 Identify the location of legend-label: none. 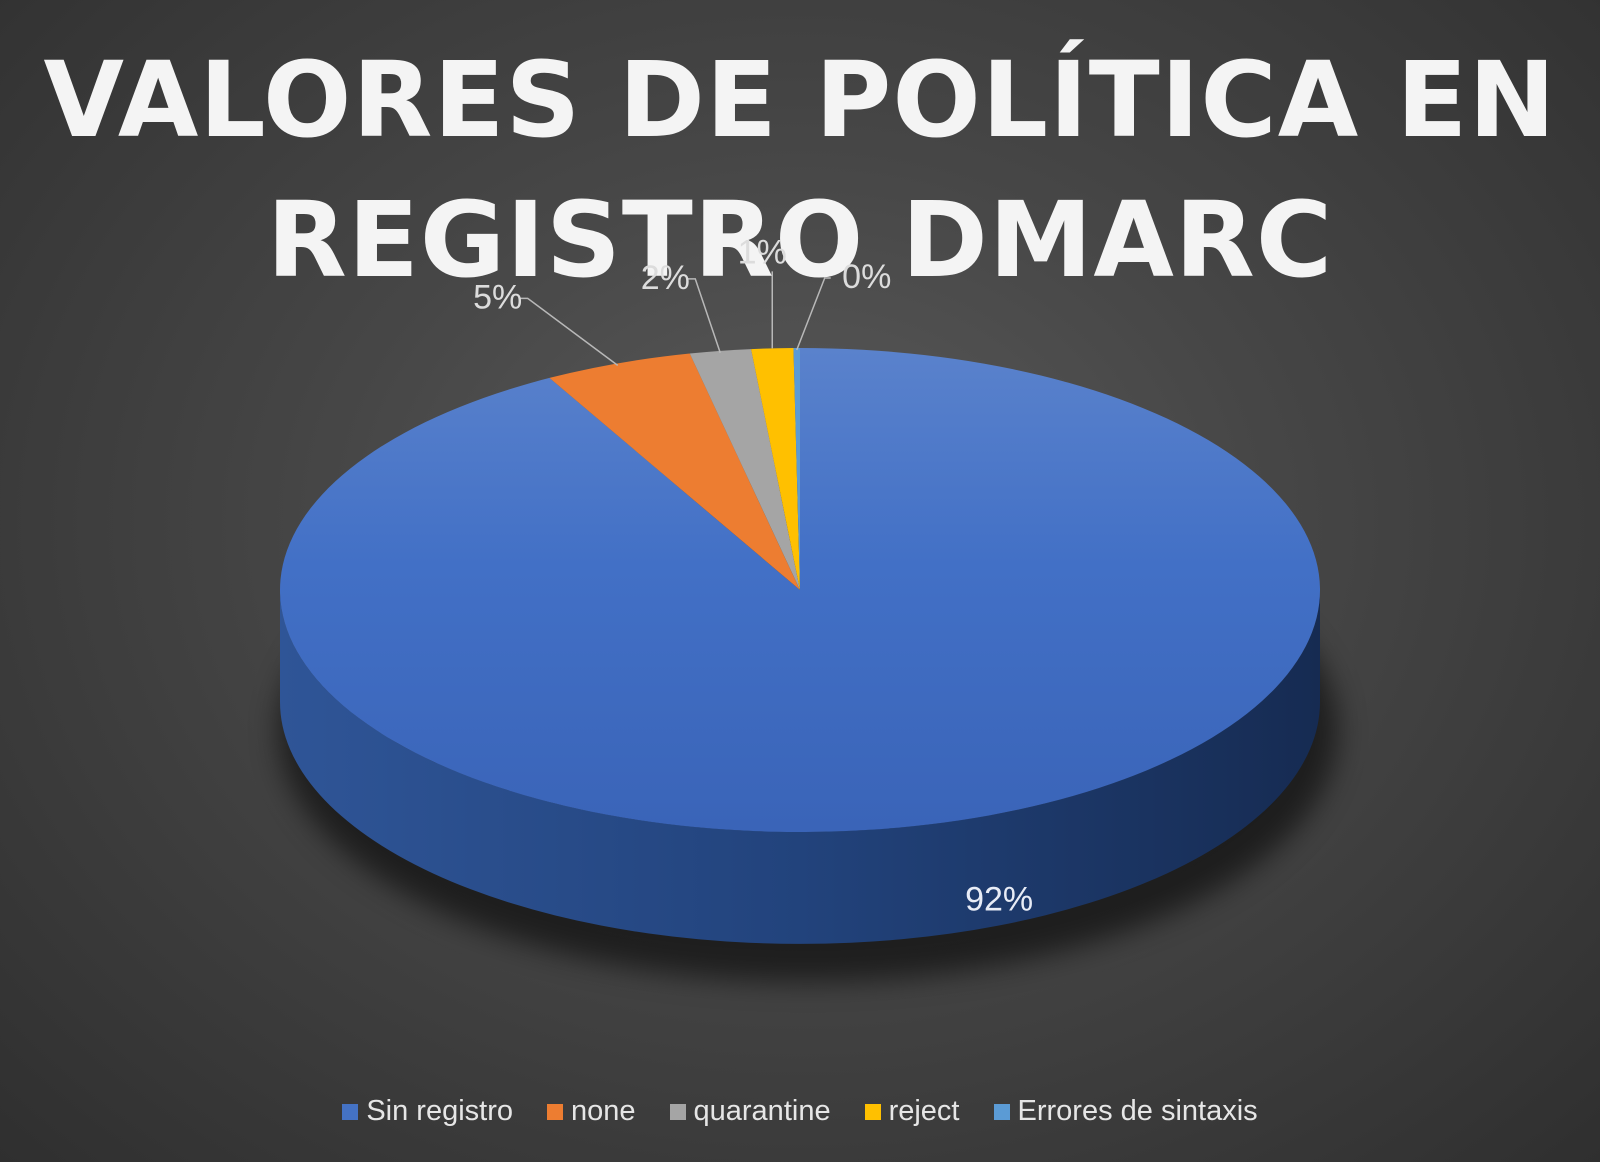
(603, 1111).